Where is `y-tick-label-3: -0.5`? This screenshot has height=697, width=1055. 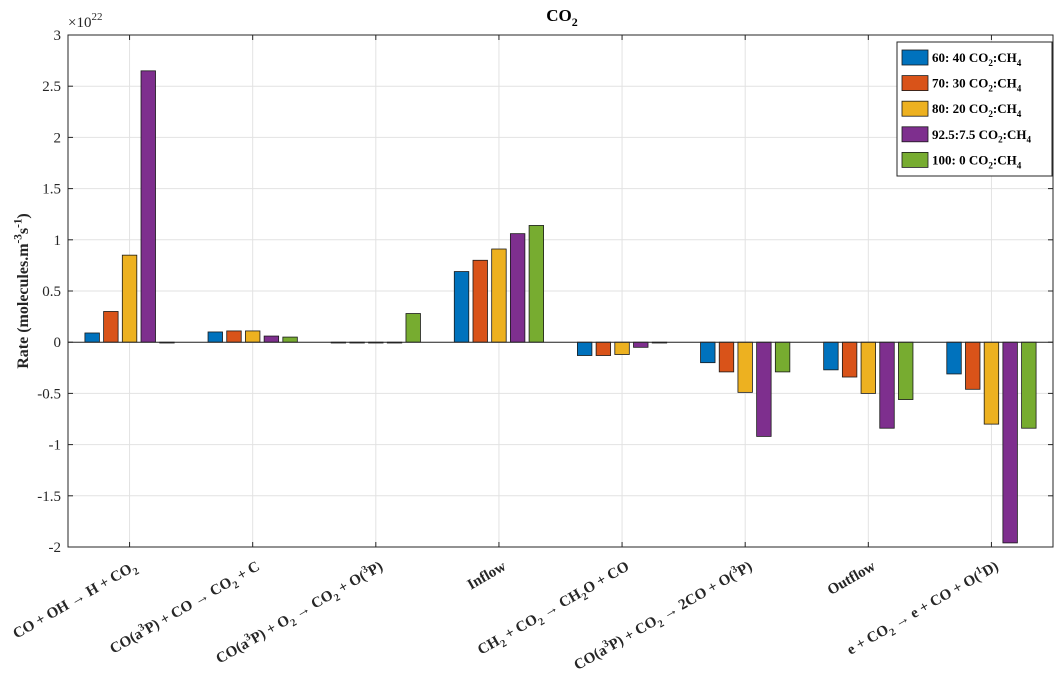
y-tick-label-3: -0.5 is located at coordinates (49, 394).